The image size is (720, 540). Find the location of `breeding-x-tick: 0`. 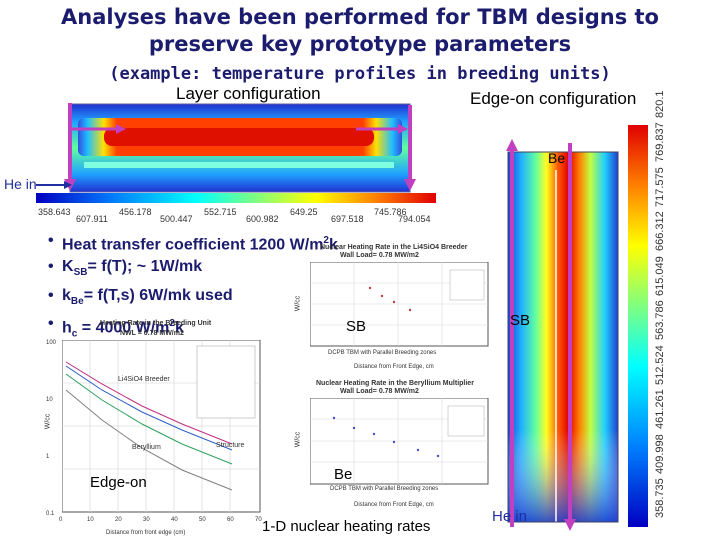

breeding-x-tick: 0 is located at coordinates (61, 520).